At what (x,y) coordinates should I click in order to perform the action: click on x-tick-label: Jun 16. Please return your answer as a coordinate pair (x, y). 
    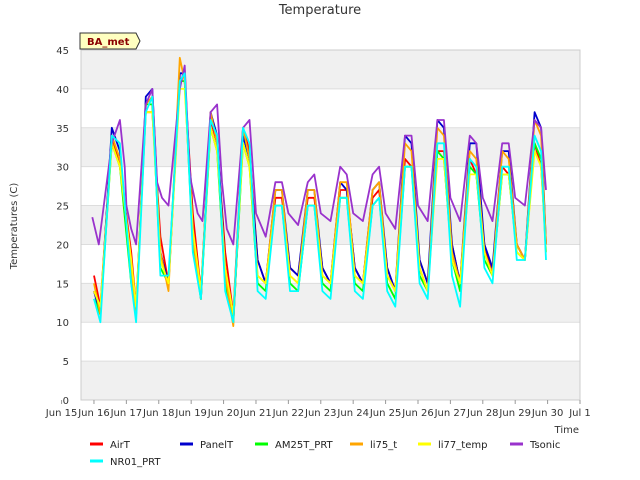
    Looking at the image, I should click on (93, 413).